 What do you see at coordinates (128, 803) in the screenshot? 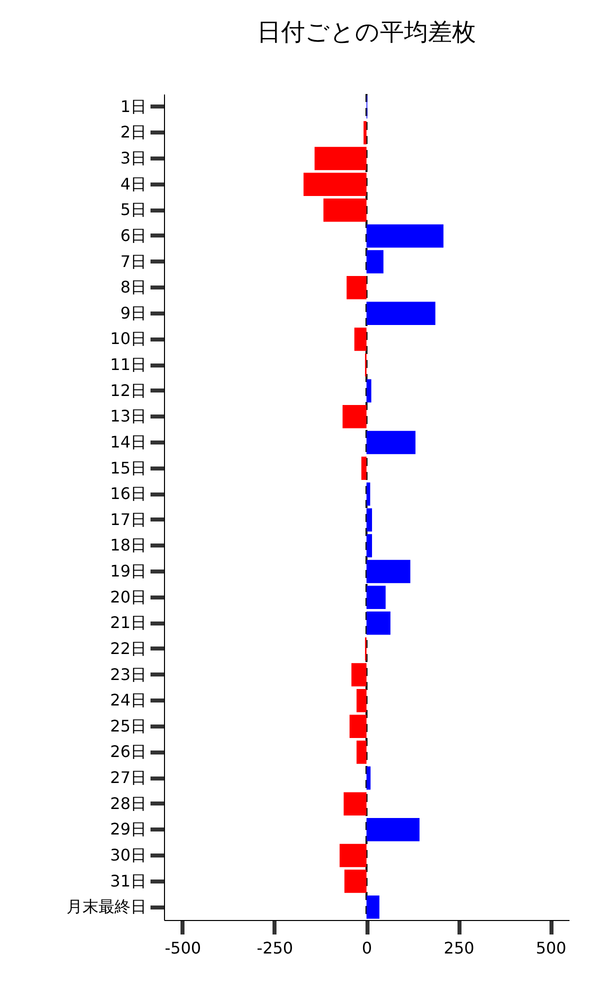
I see `y-tick-label: 28日` at bounding box center [128, 803].